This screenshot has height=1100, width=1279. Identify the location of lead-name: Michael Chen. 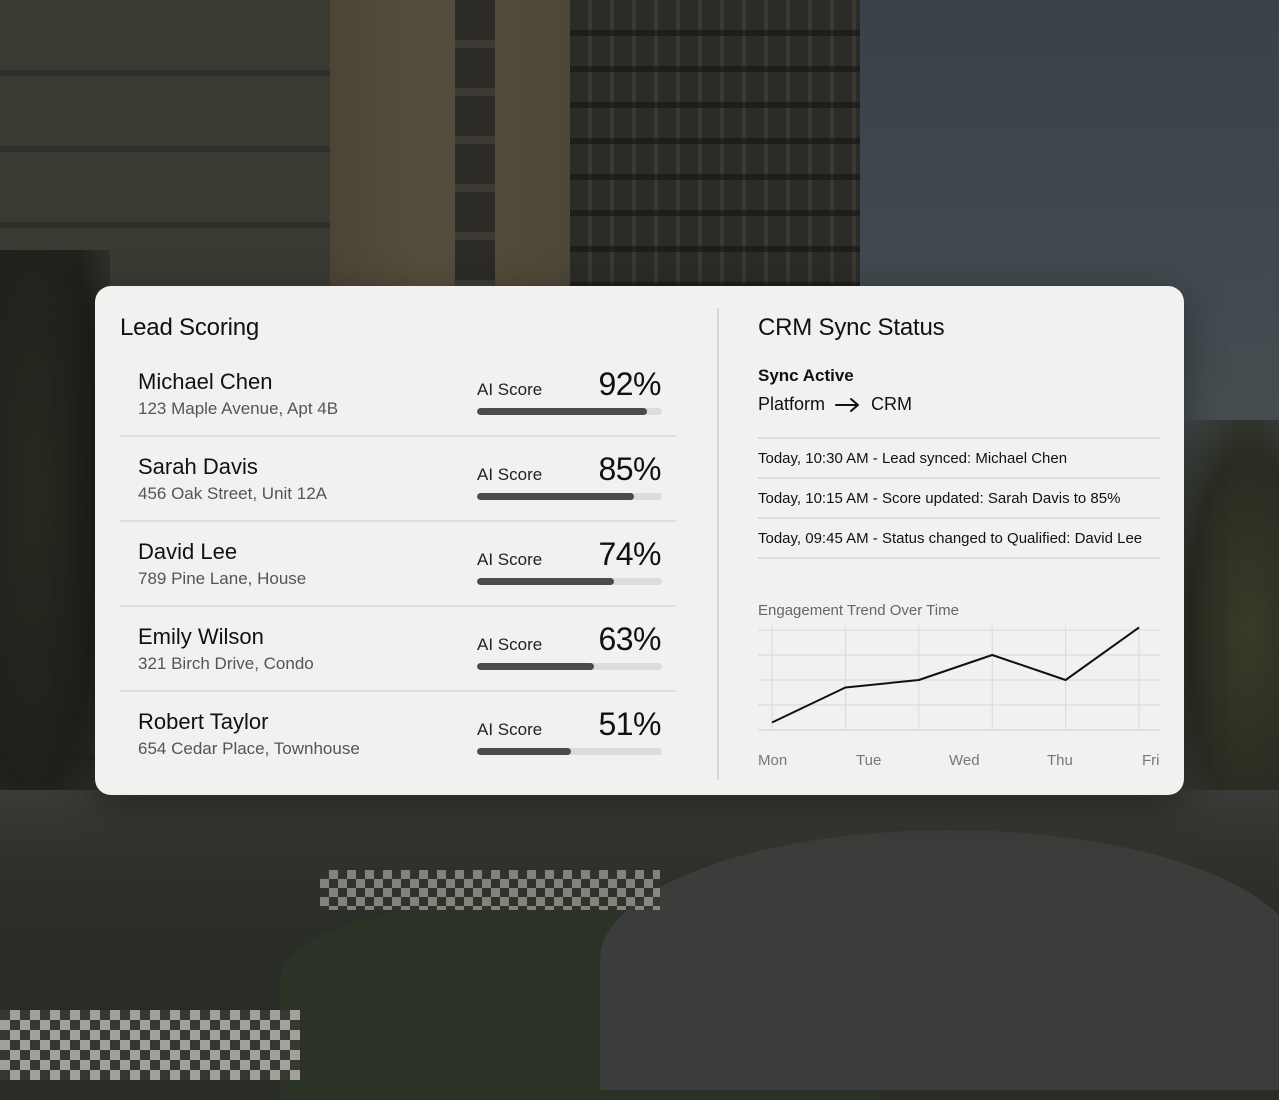
(205, 381).